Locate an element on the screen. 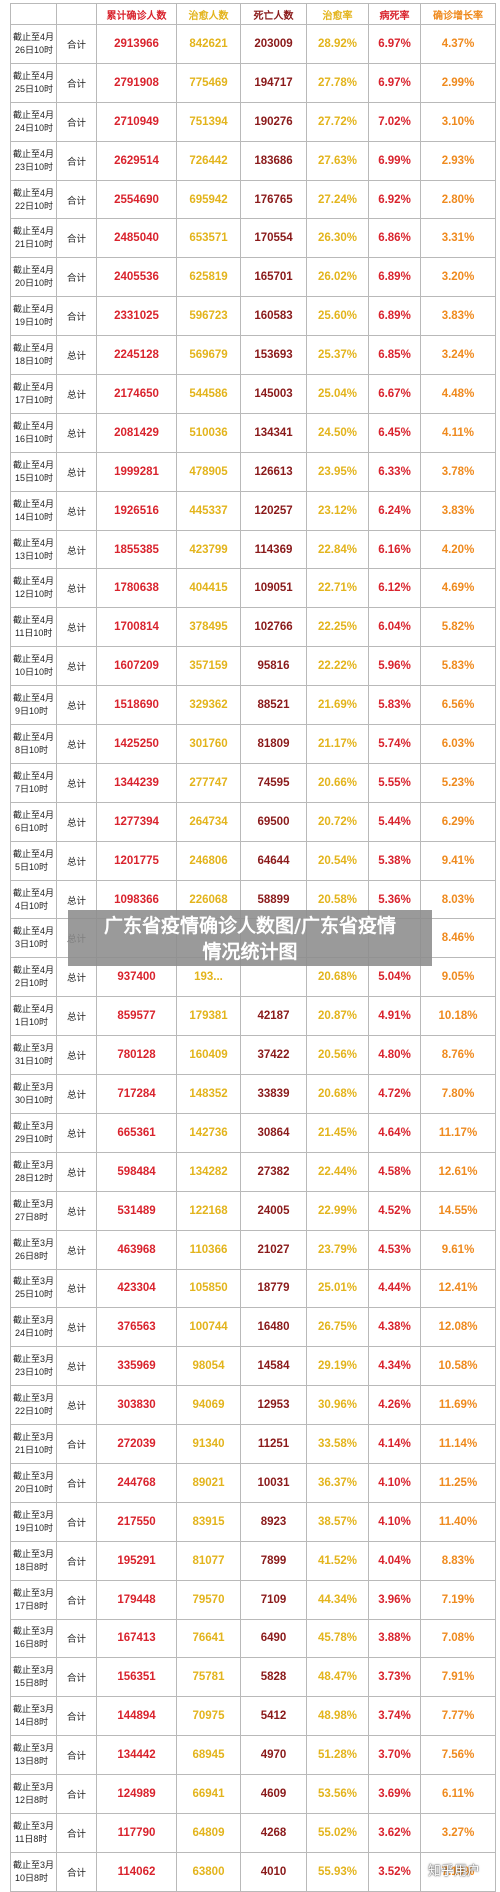 This screenshot has width=500, height=1892. confirmed-cell: 717284 is located at coordinates (136, 1094).